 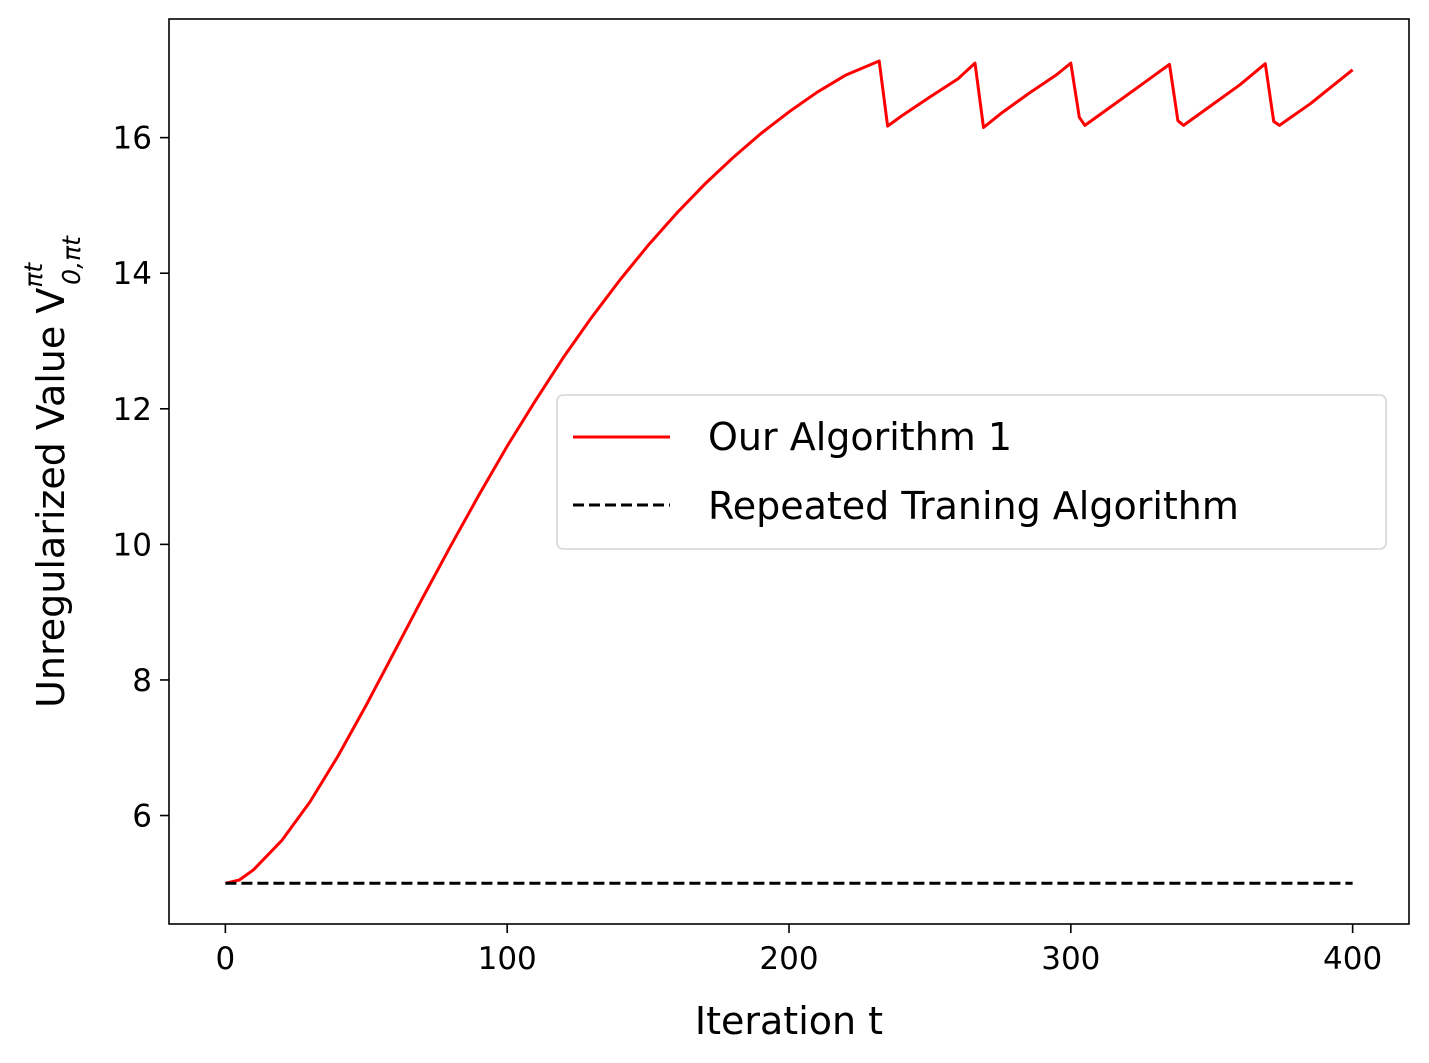 I want to click on y-axis-title-group: Unregularized Value Vπt 0,πt, so click(x=52, y=471).